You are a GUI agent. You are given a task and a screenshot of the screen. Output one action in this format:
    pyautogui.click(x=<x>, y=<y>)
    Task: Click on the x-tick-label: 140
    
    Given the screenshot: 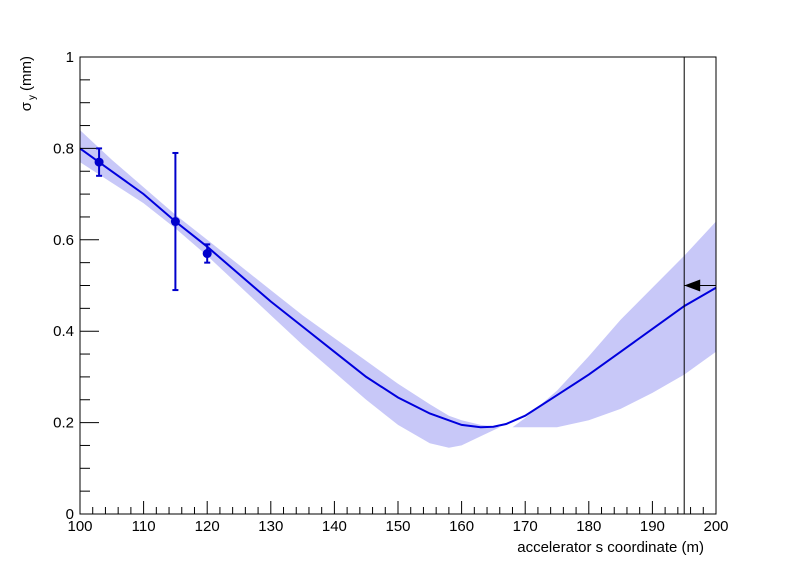 What is the action you would take?
    pyautogui.click(x=334, y=526)
    